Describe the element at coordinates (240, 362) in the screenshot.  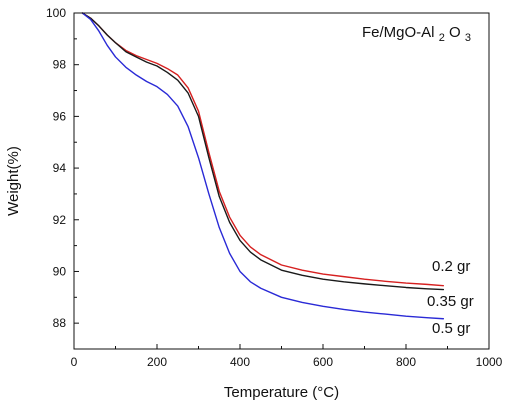
I see `x-tick-label: 400` at that location.